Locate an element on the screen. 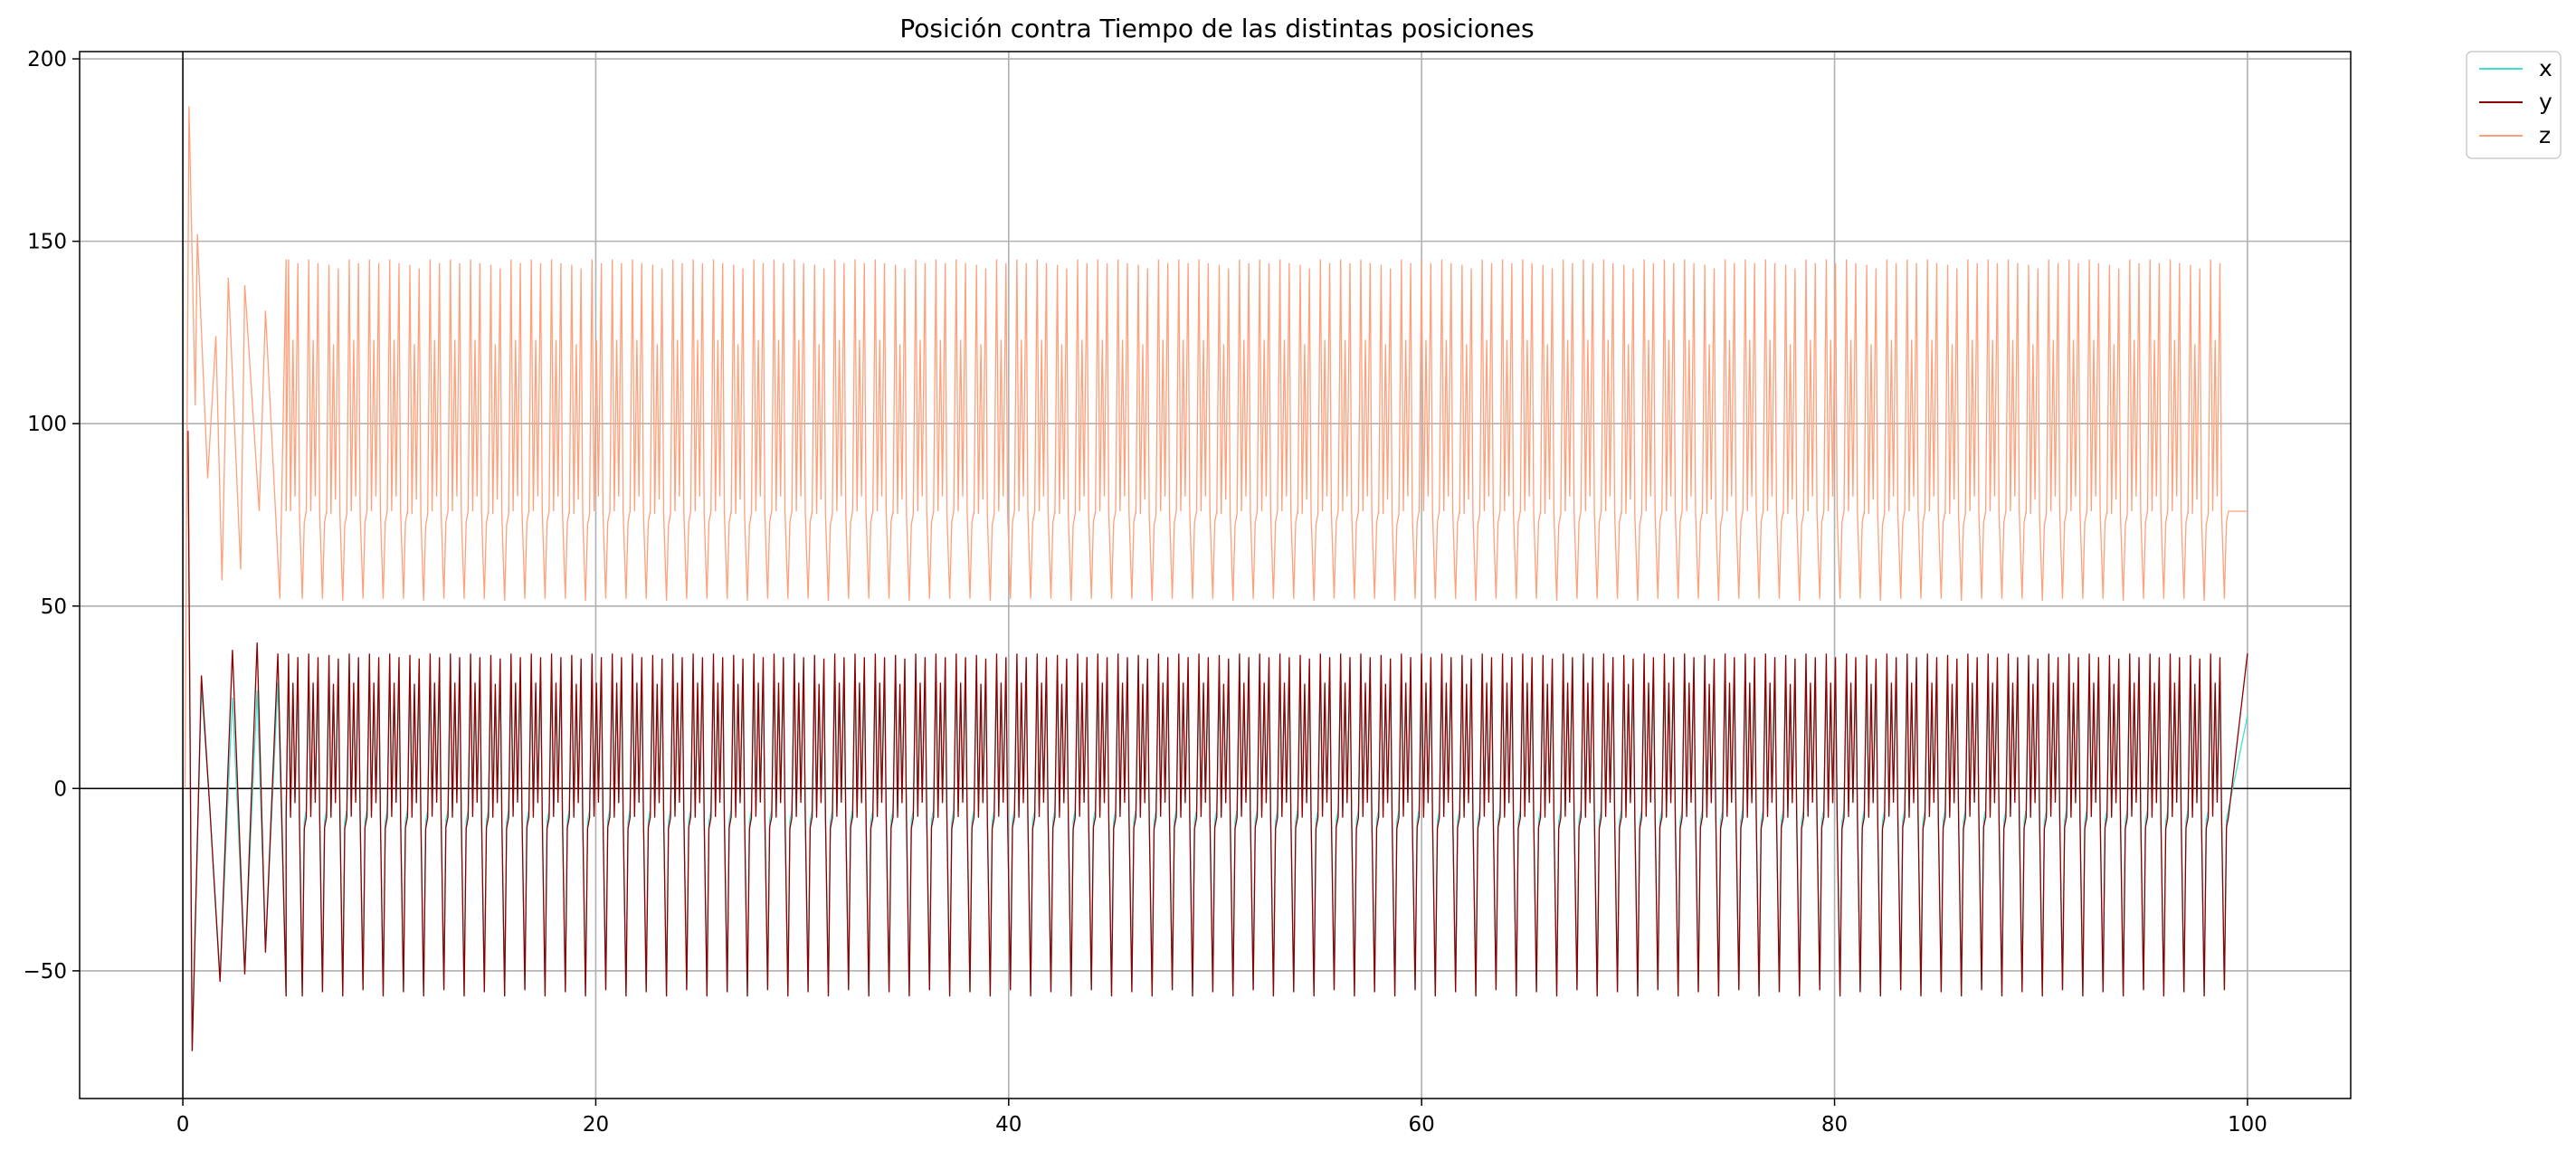 Image resolution: width=2576 pixels, height=1151 pixels. y-tick-label: 100 is located at coordinates (47, 424).